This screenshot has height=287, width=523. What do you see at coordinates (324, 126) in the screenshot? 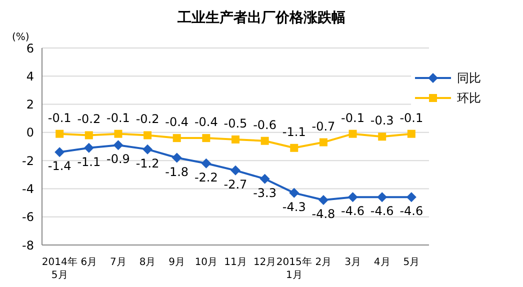
I see `data-label: -0.7` at bounding box center [324, 126].